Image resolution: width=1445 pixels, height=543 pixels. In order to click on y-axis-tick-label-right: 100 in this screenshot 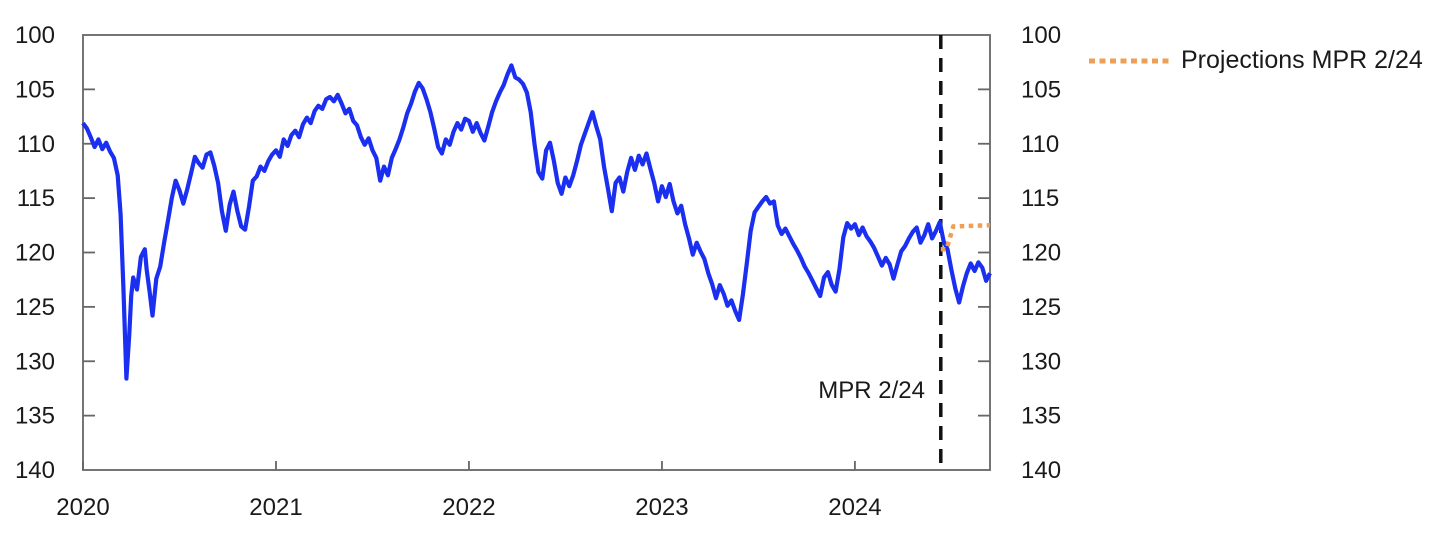, I will do `click(1041, 35)`.